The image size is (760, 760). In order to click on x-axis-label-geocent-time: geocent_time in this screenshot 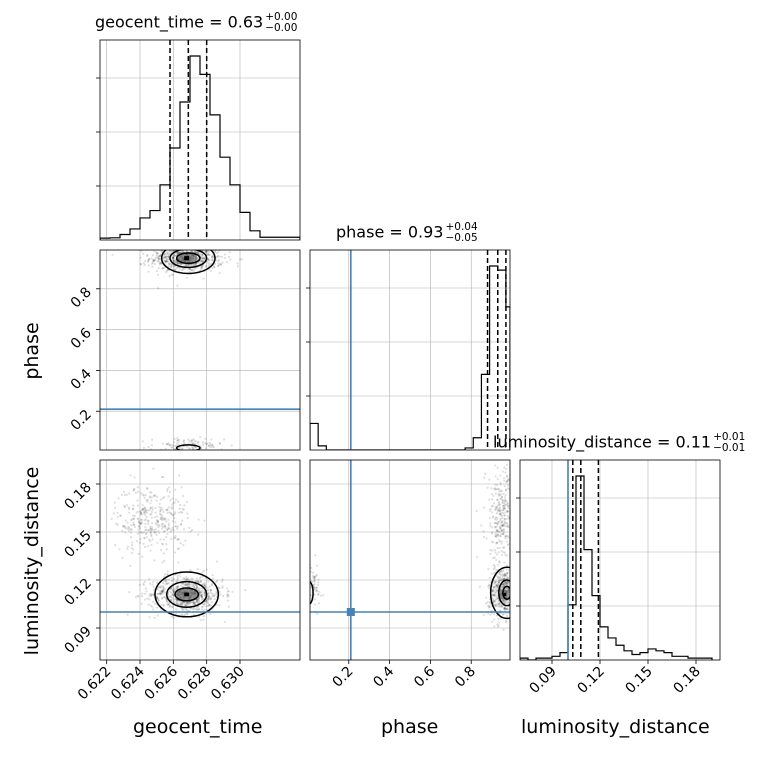, I will do `click(198, 727)`.